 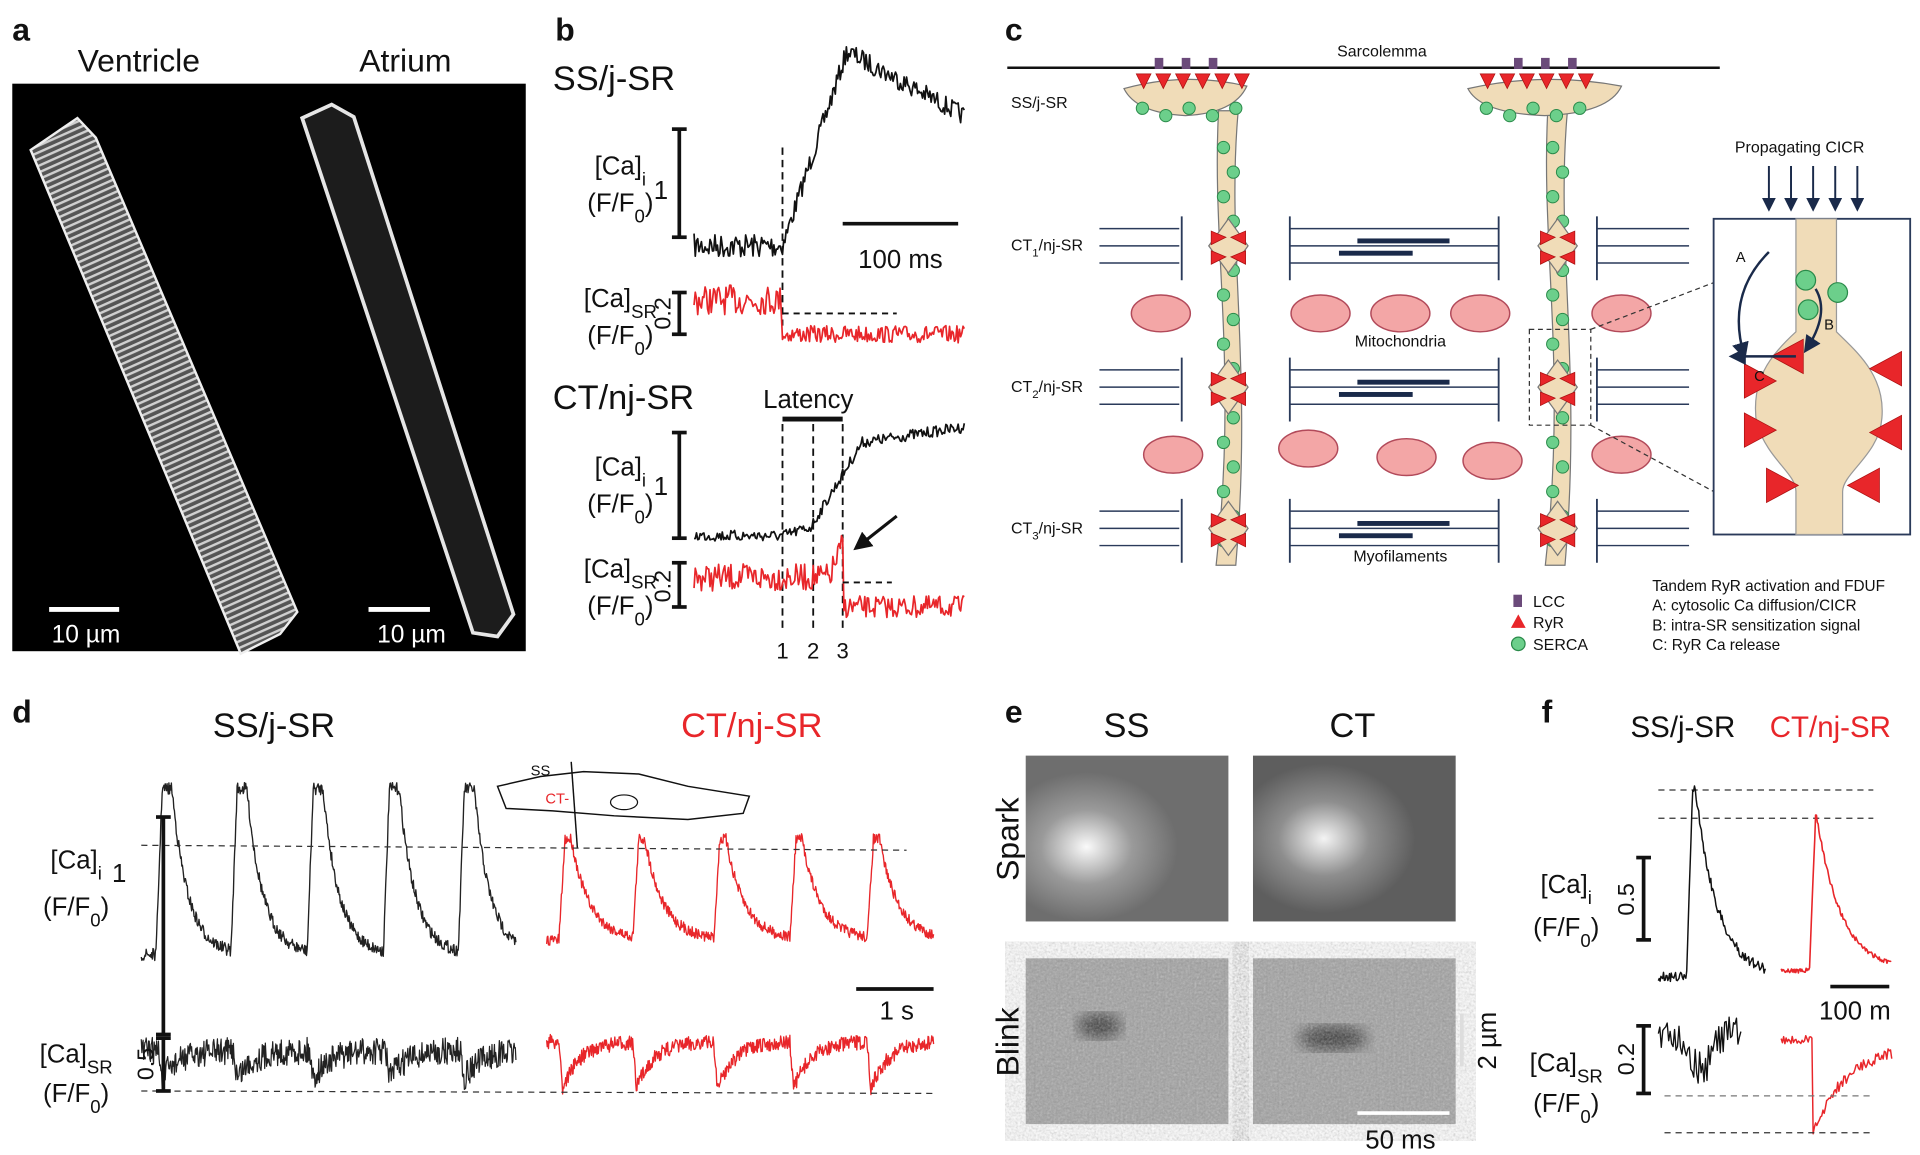 I want to click on label: CT3/nj-SR, so click(x=1047, y=531).